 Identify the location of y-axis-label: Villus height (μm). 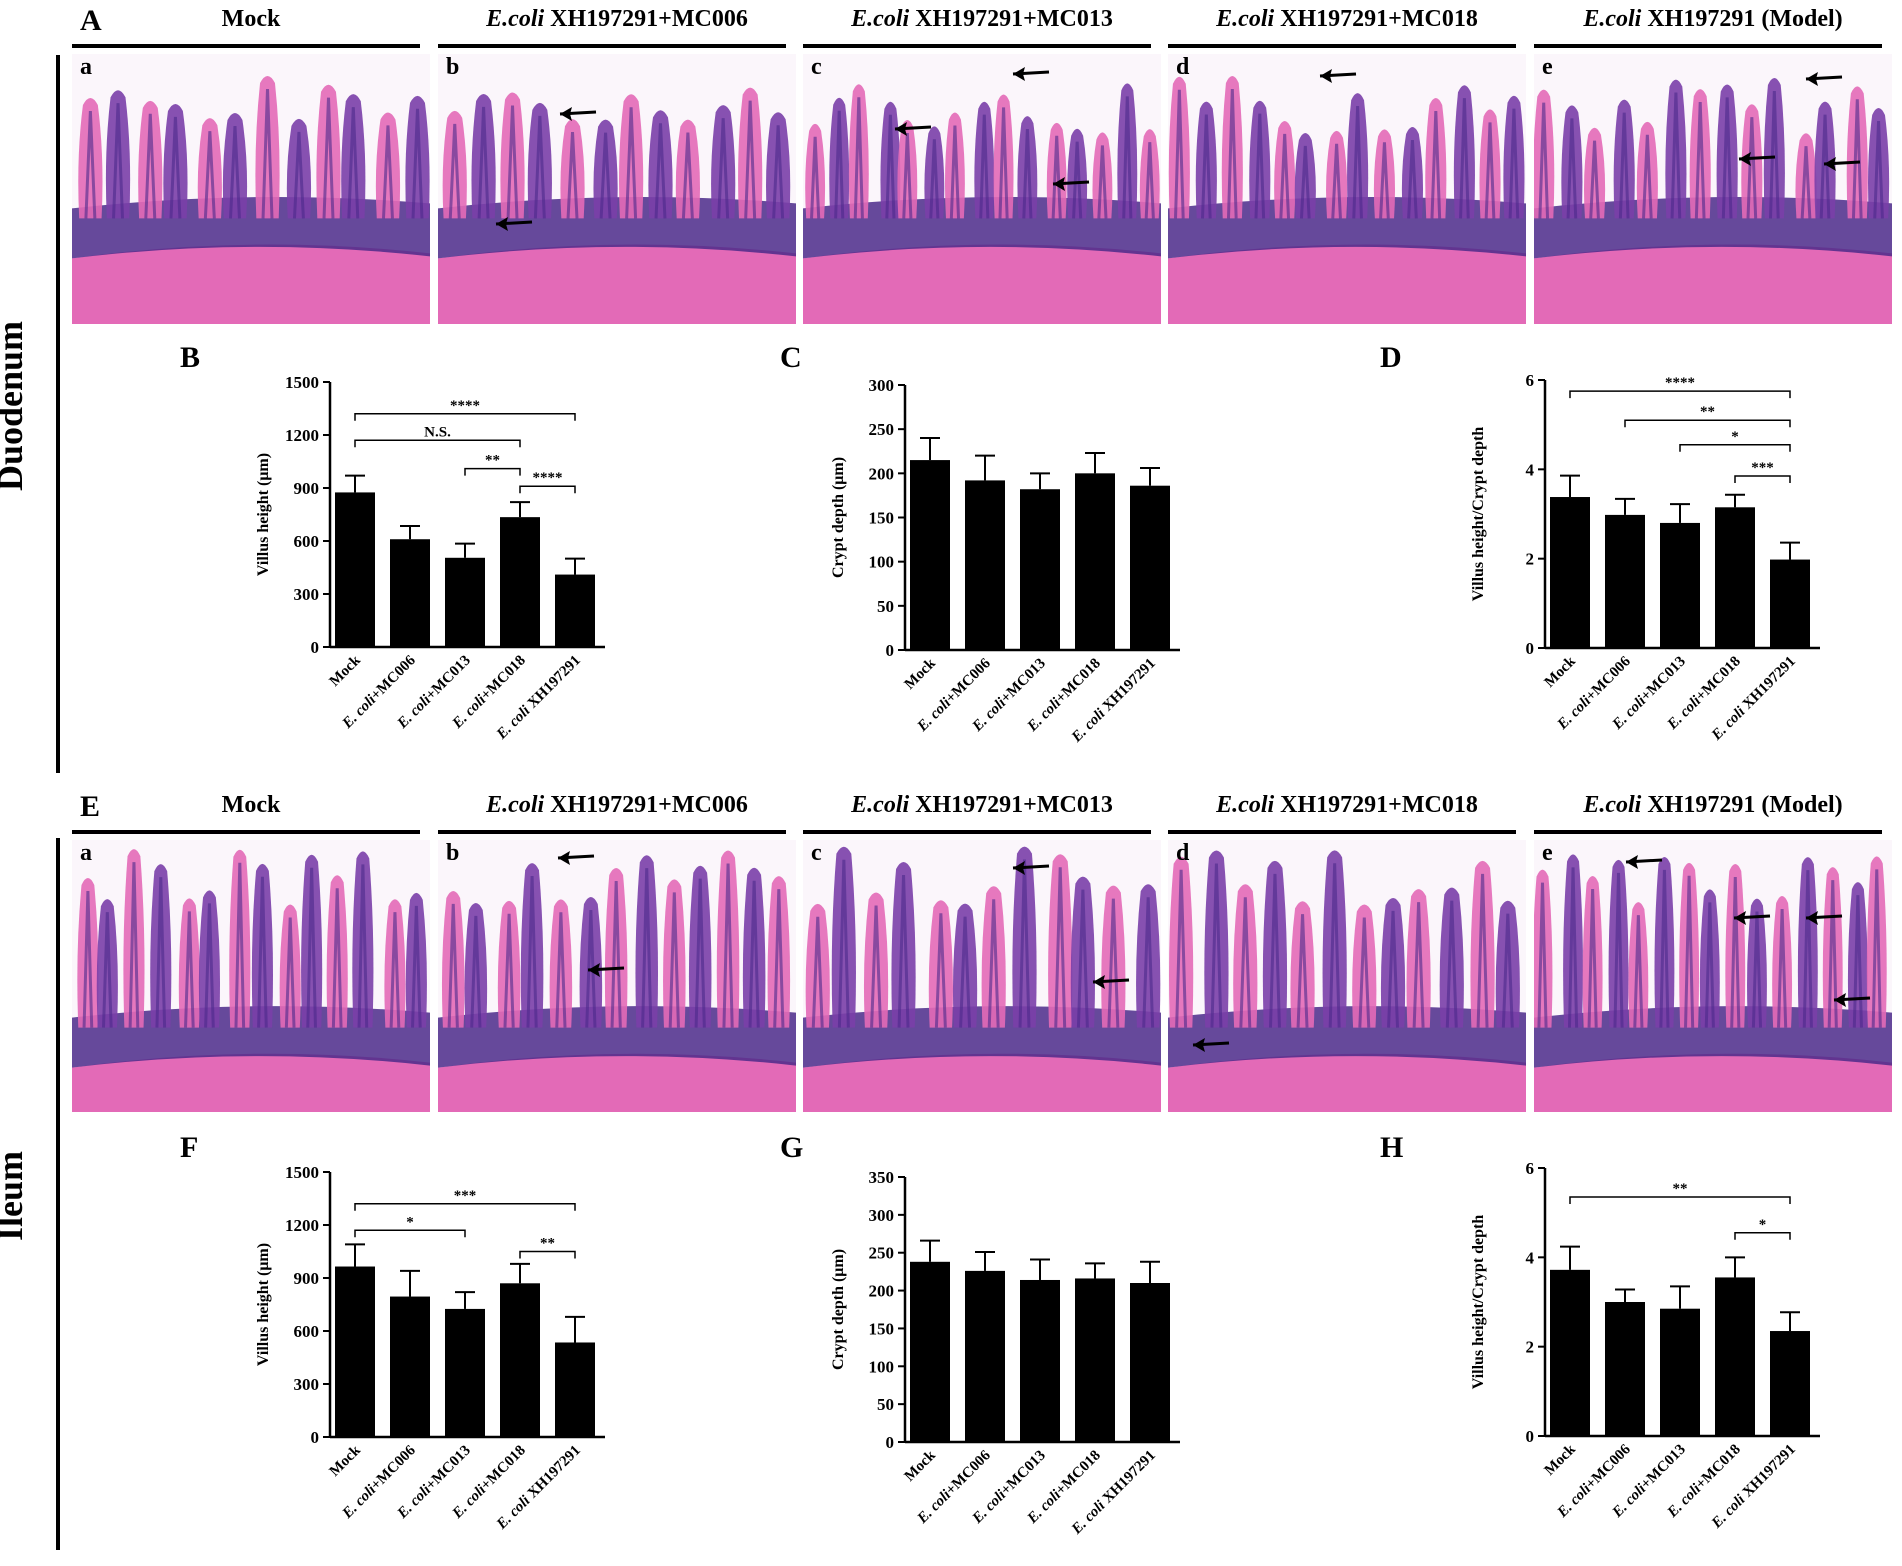
(263, 1304).